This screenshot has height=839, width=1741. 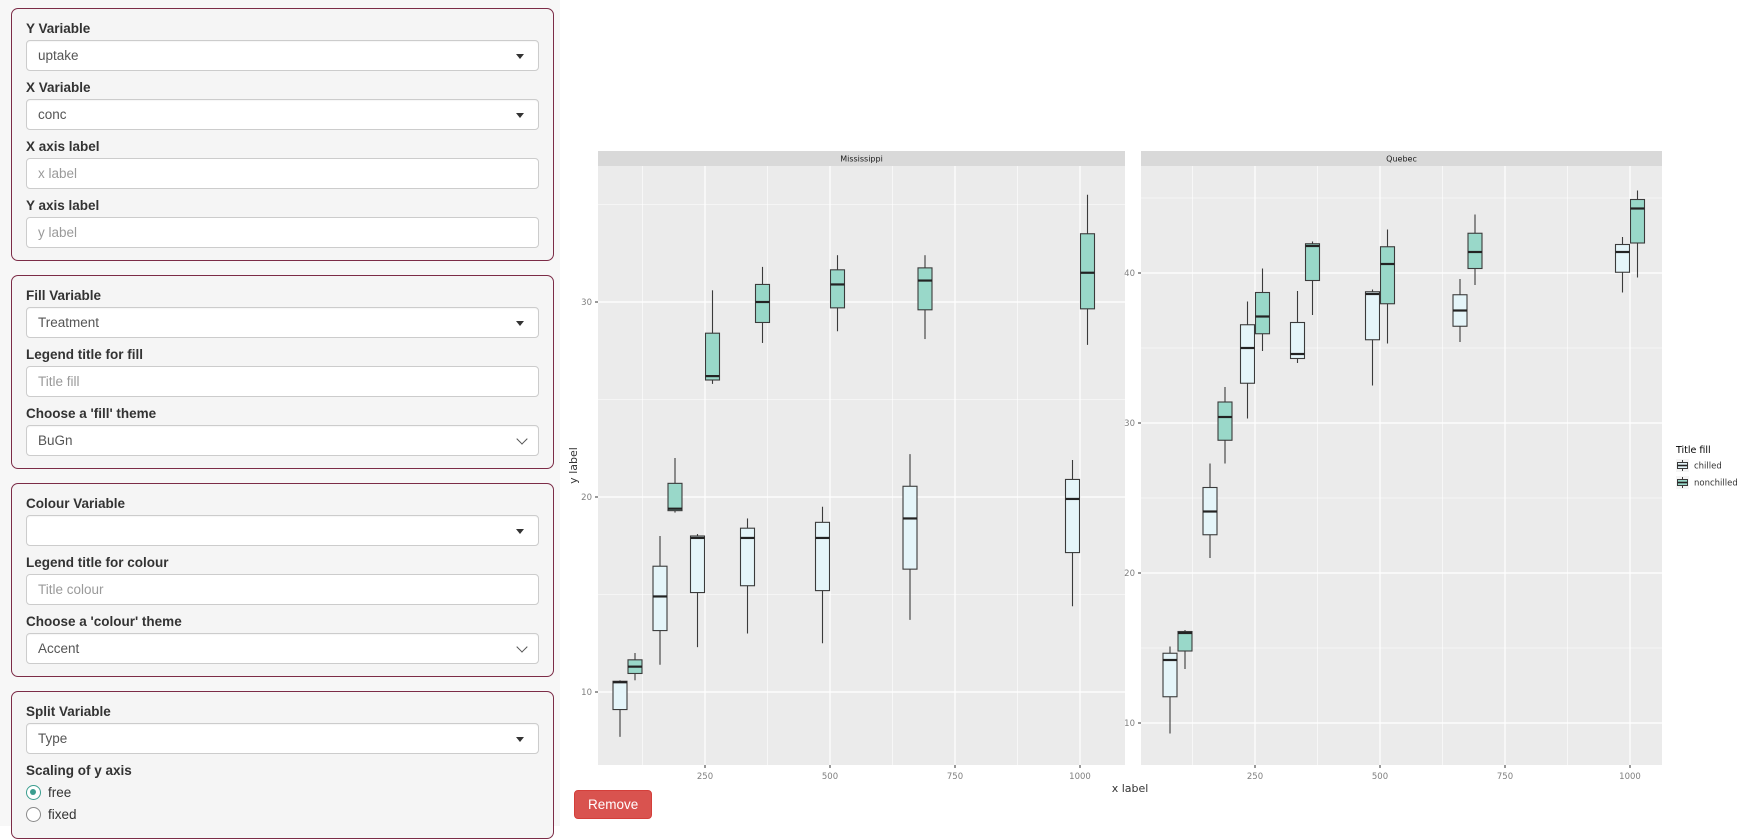 What do you see at coordinates (97, 562) in the screenshot?
I see `legend-title-colour-label: Legend title for colour` at bounding box center [97, 562].